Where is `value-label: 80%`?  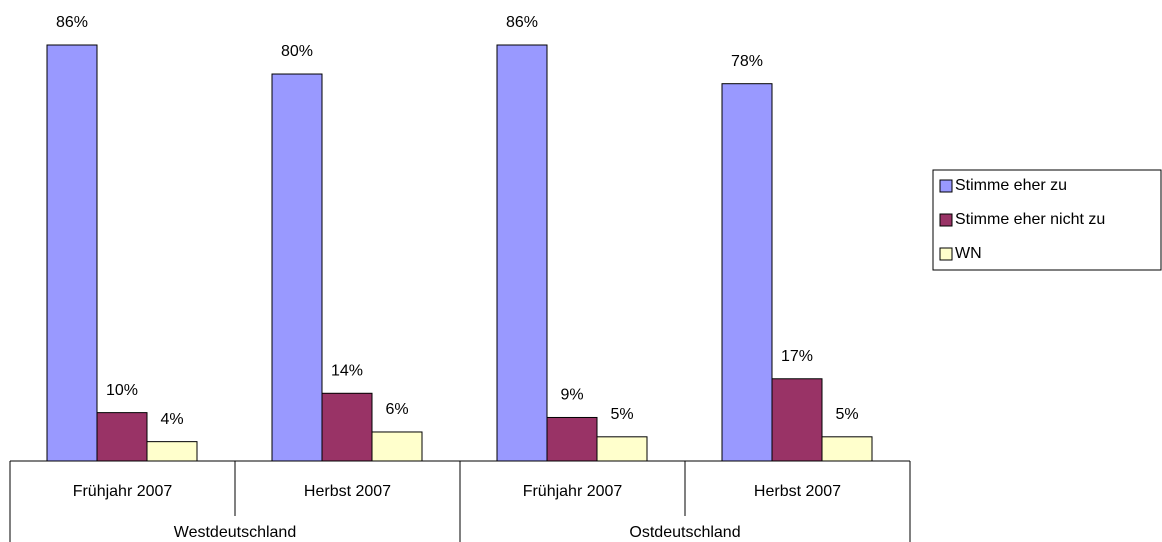
value-label: 80% is located at coordinates (297, 51).